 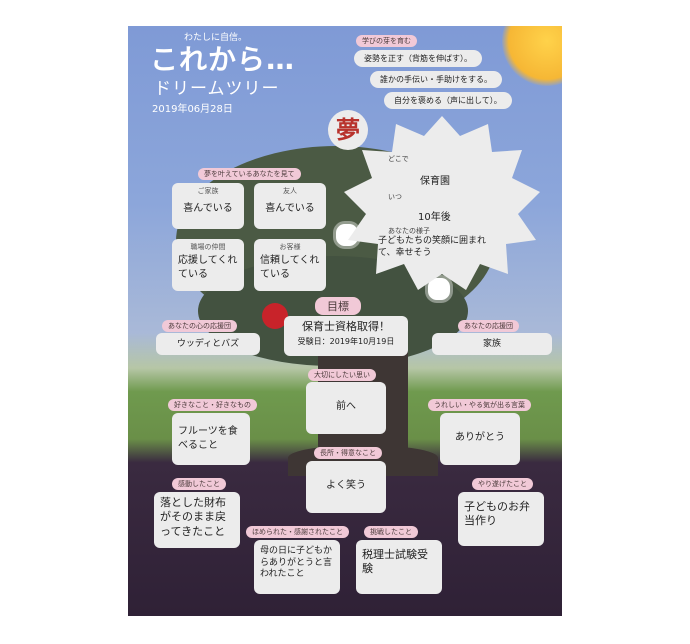 What do you see at coordinates (342, 375) in the screenshot?
I see `values-tag: 大切にしたい思い` at bounding box center [342, 375].